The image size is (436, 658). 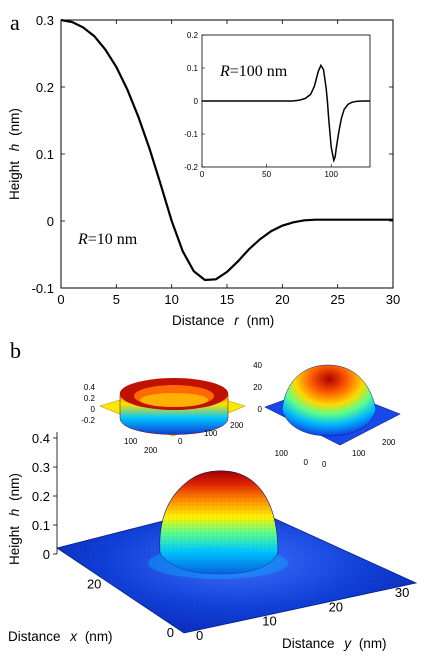 What do you see at coordinates (223, 320) in the screenshot?
I see `x-axis-label: Distance r (nm)` at bounding box center [223, 320].